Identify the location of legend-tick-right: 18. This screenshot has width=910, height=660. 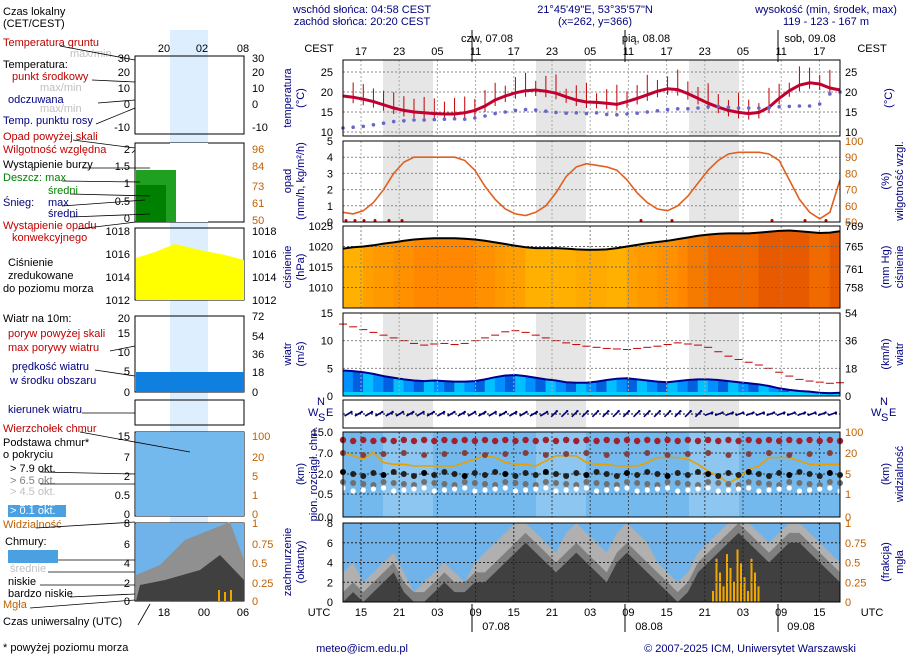
(258, 373).